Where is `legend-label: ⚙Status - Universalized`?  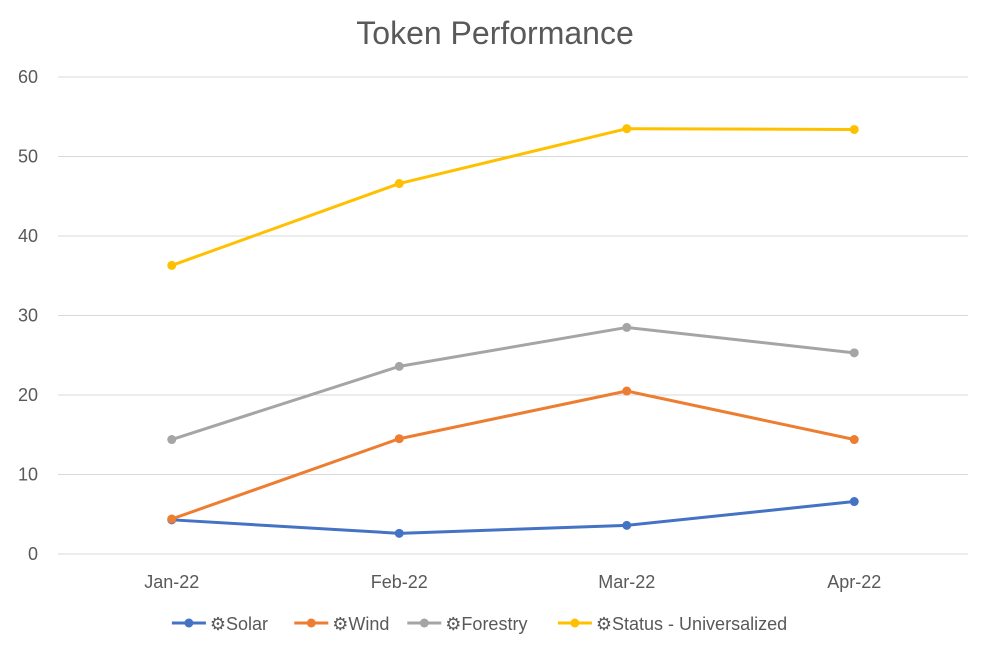 legend-label: ⚙Status - Universalized is located at coordinates (691, 624).